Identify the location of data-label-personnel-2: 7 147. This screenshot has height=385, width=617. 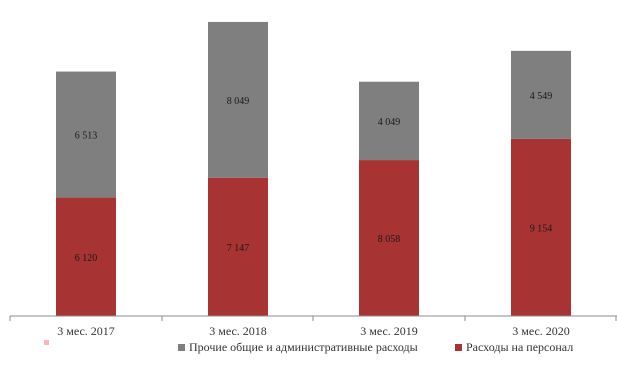
(238, 248).